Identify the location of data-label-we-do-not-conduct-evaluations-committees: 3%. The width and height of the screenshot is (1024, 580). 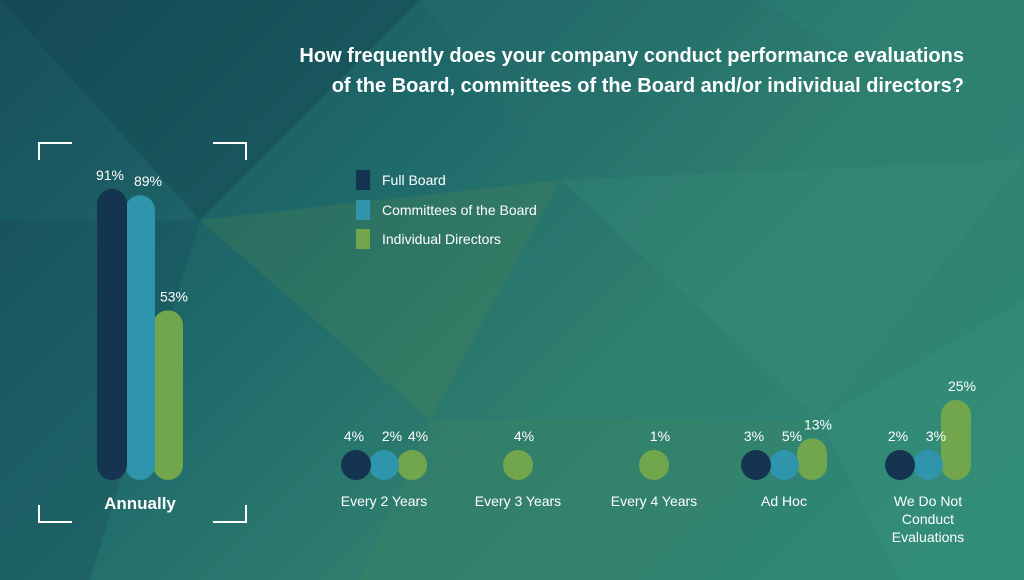
(936, 436).